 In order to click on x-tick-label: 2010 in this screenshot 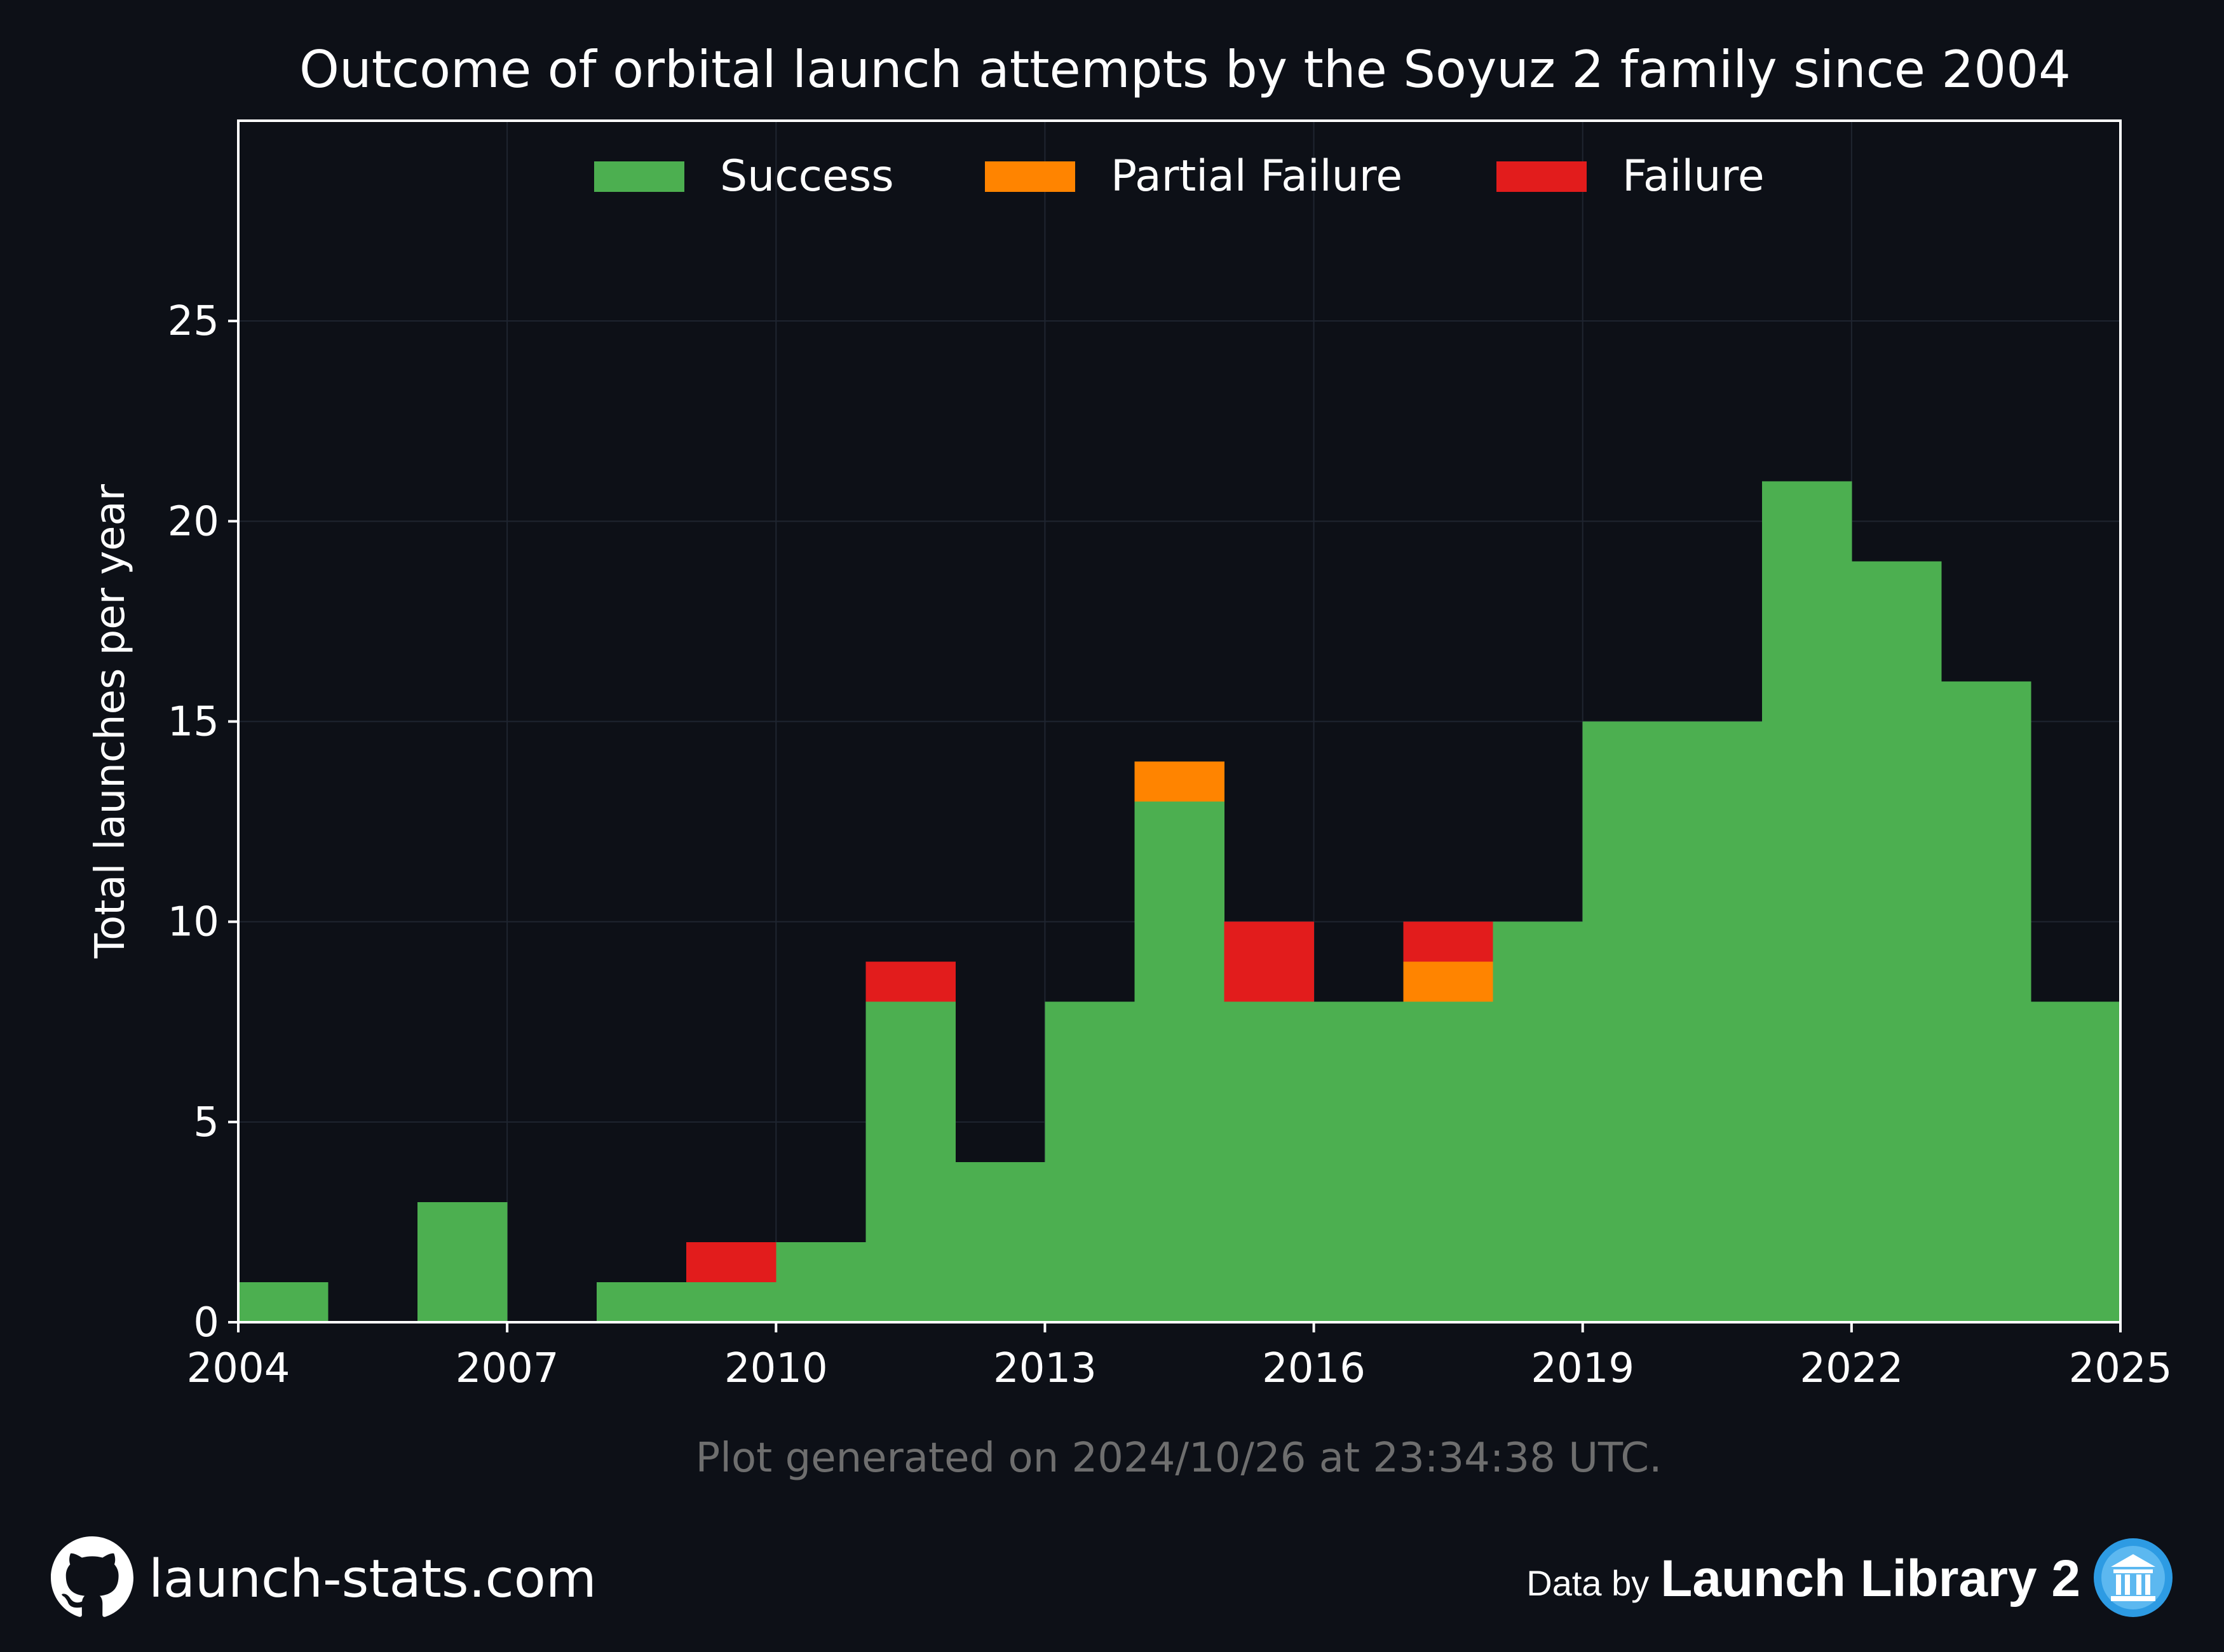, I will do `click(776, 1369)`.